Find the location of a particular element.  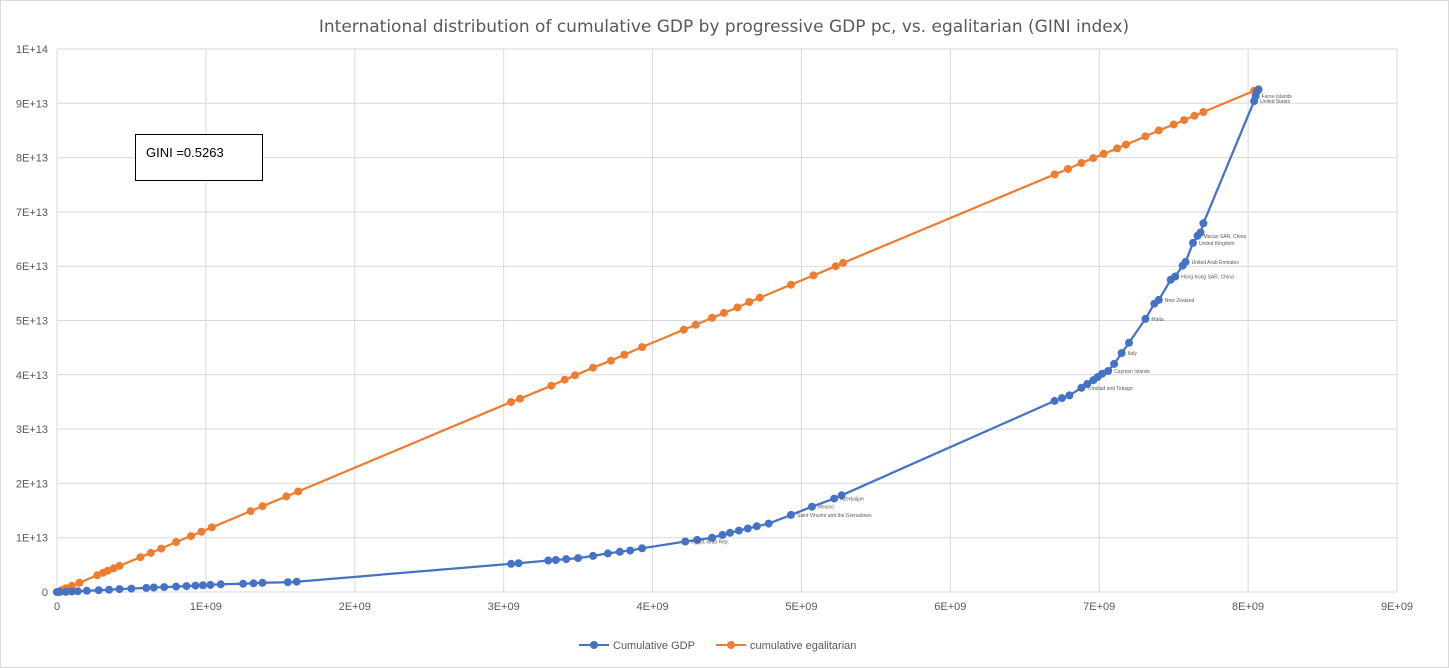

point-label: Macao SAR, China is located at coordinates (1225, 237).